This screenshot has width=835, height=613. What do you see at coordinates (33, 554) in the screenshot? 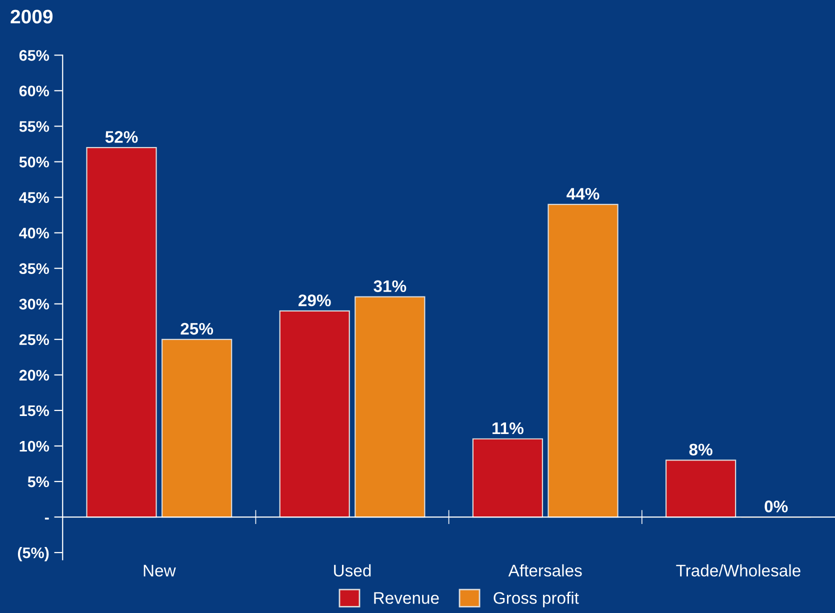
I see `y-tick-label: (5%)` at bounding box center [33, 554].